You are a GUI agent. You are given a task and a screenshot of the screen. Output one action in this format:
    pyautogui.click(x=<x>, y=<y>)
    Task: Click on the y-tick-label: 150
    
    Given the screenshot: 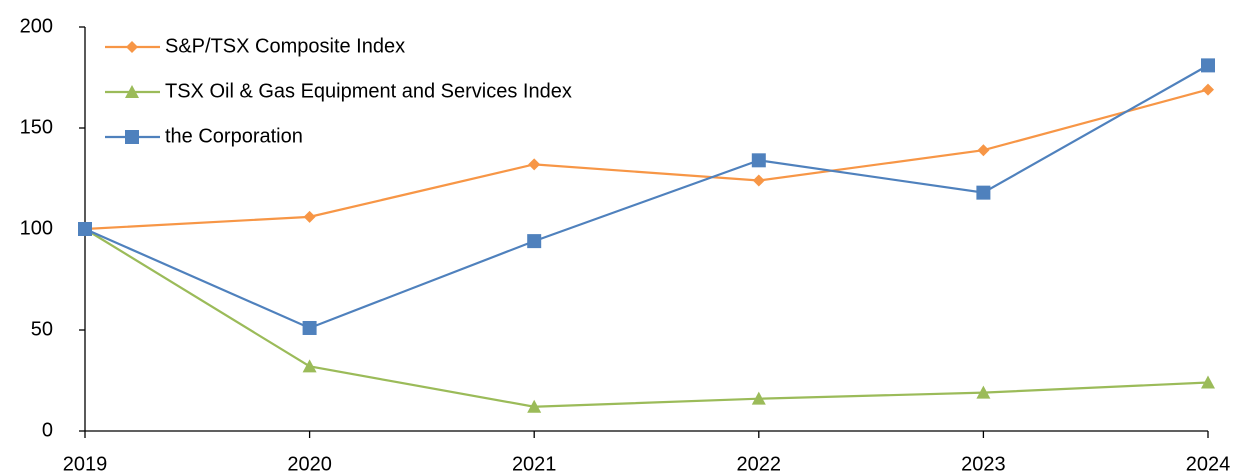 What is the action you would take?
    pyautogui.click(x=36, y=127)
    